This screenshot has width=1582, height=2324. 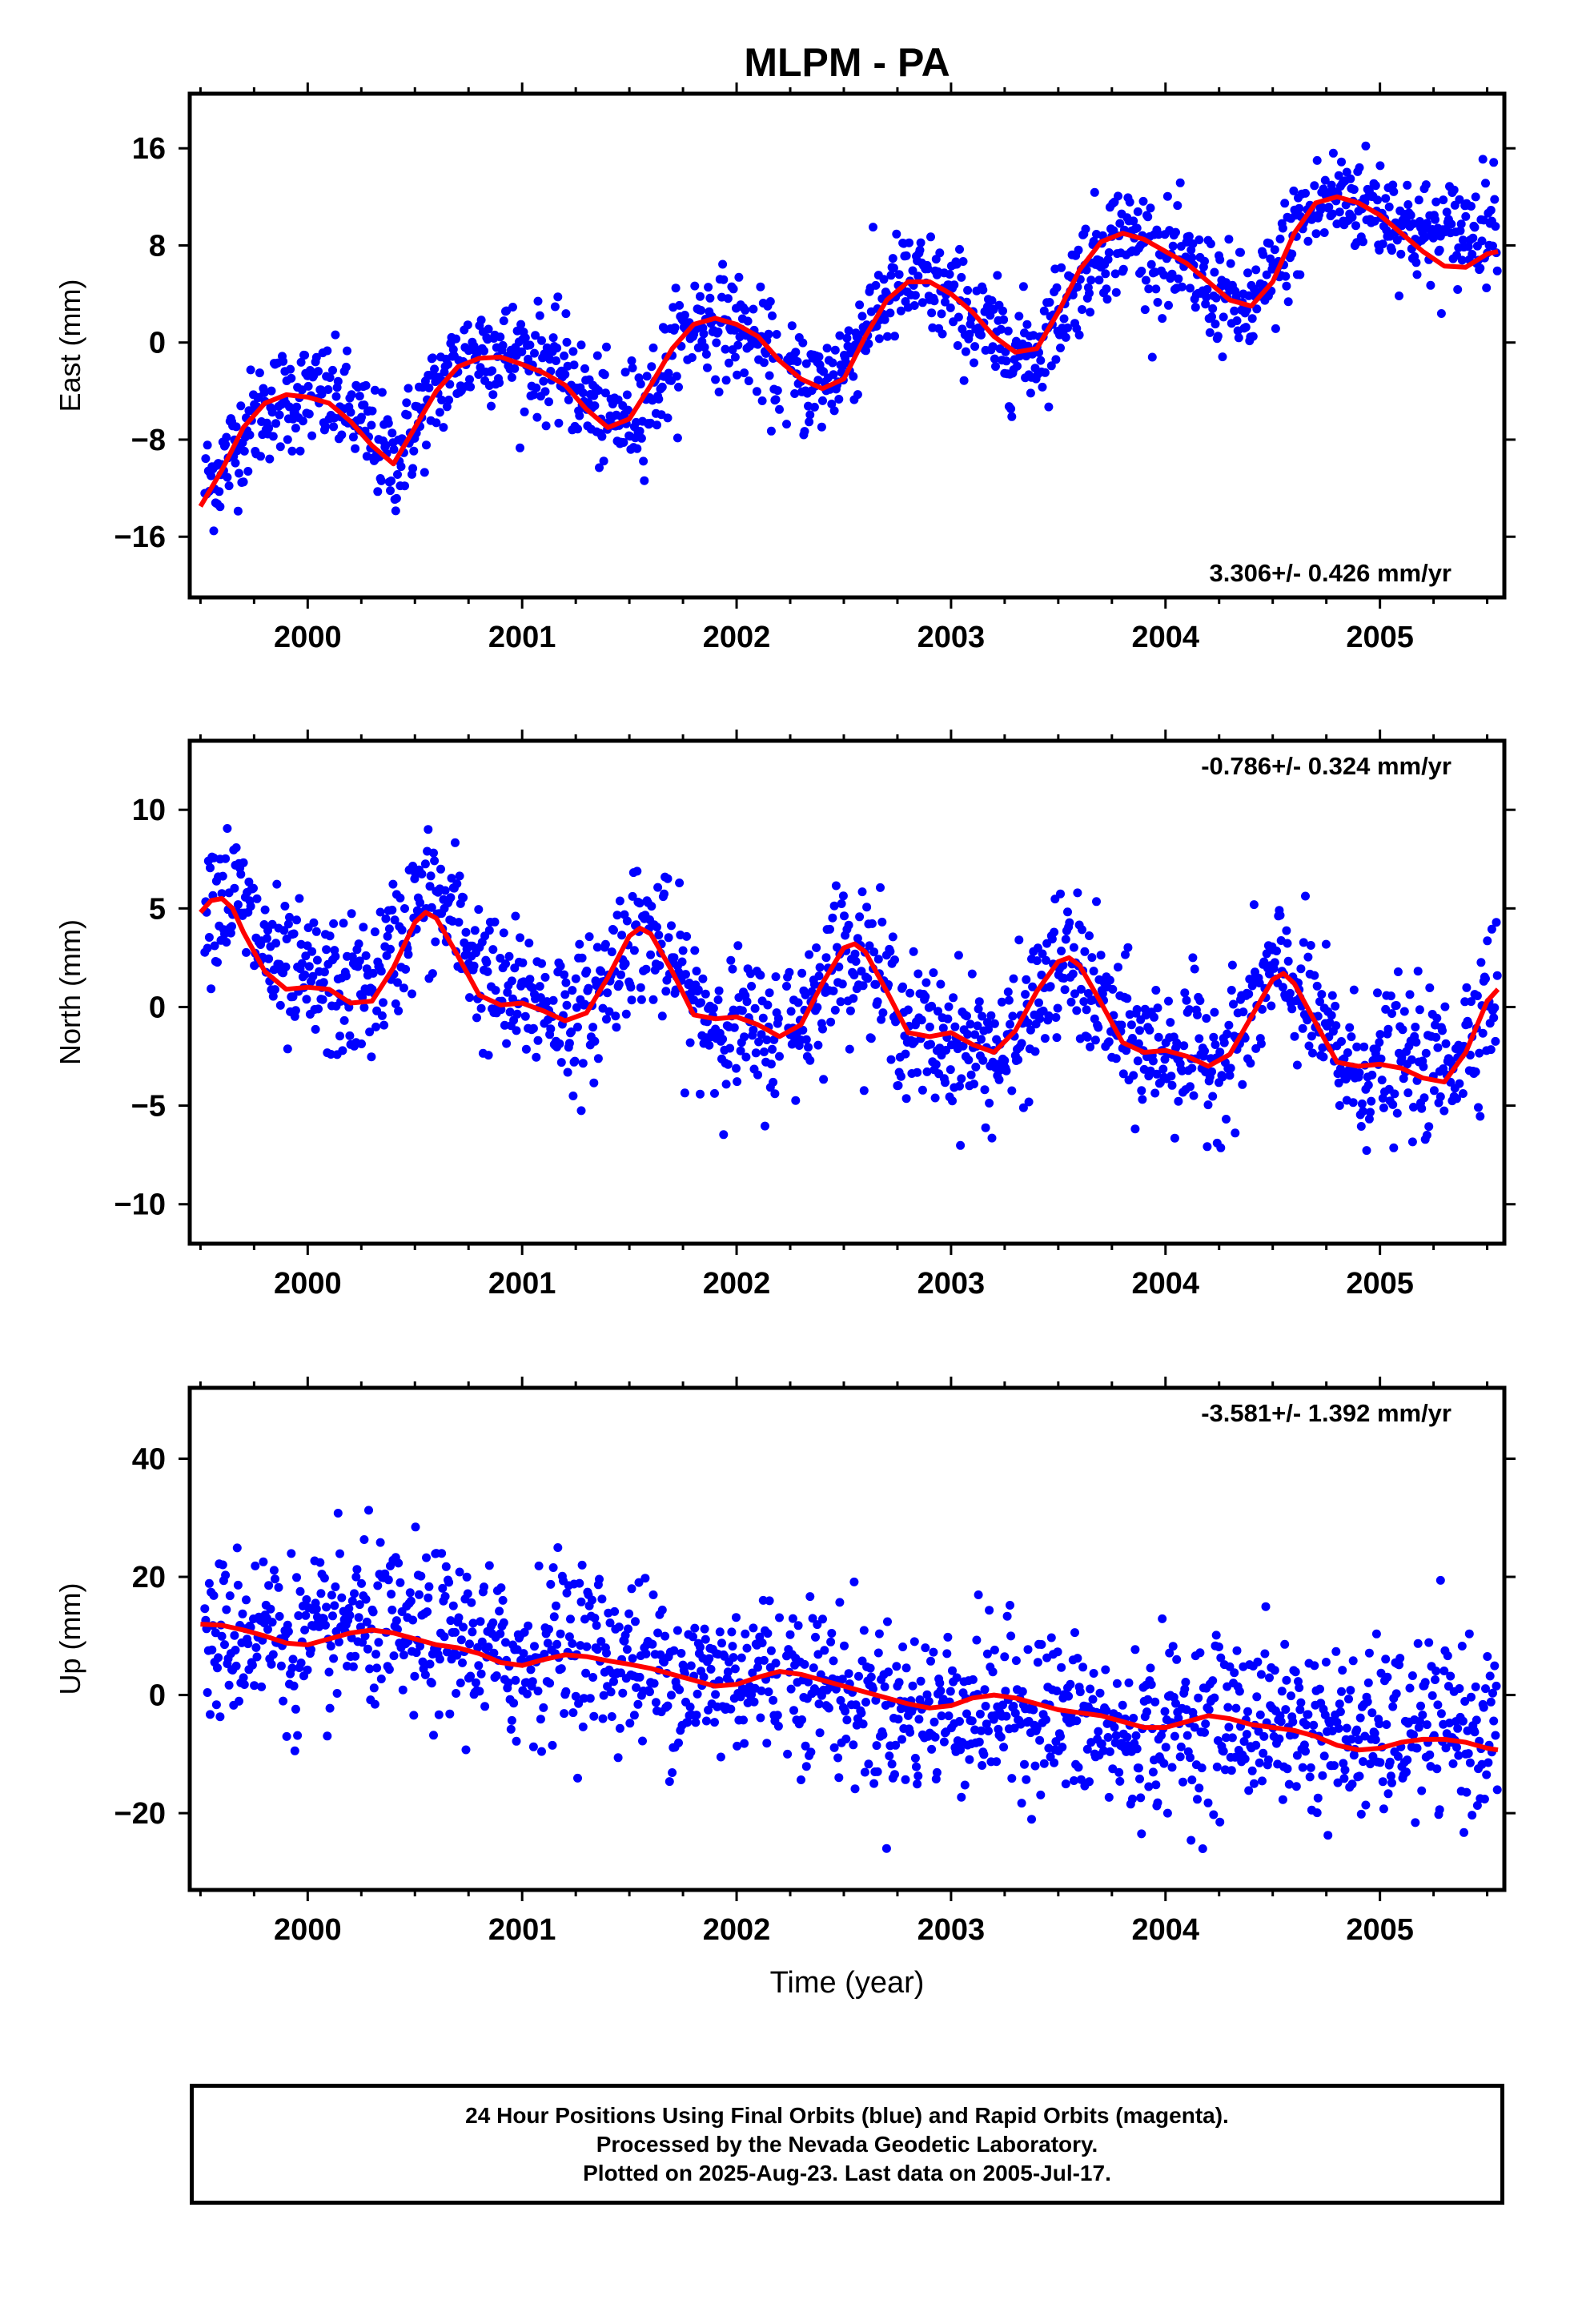 What do you see at coordinates (737, 1930) in the screenshot?
I see `x-tick-label: 2002` at bounding box center [737, 1930].